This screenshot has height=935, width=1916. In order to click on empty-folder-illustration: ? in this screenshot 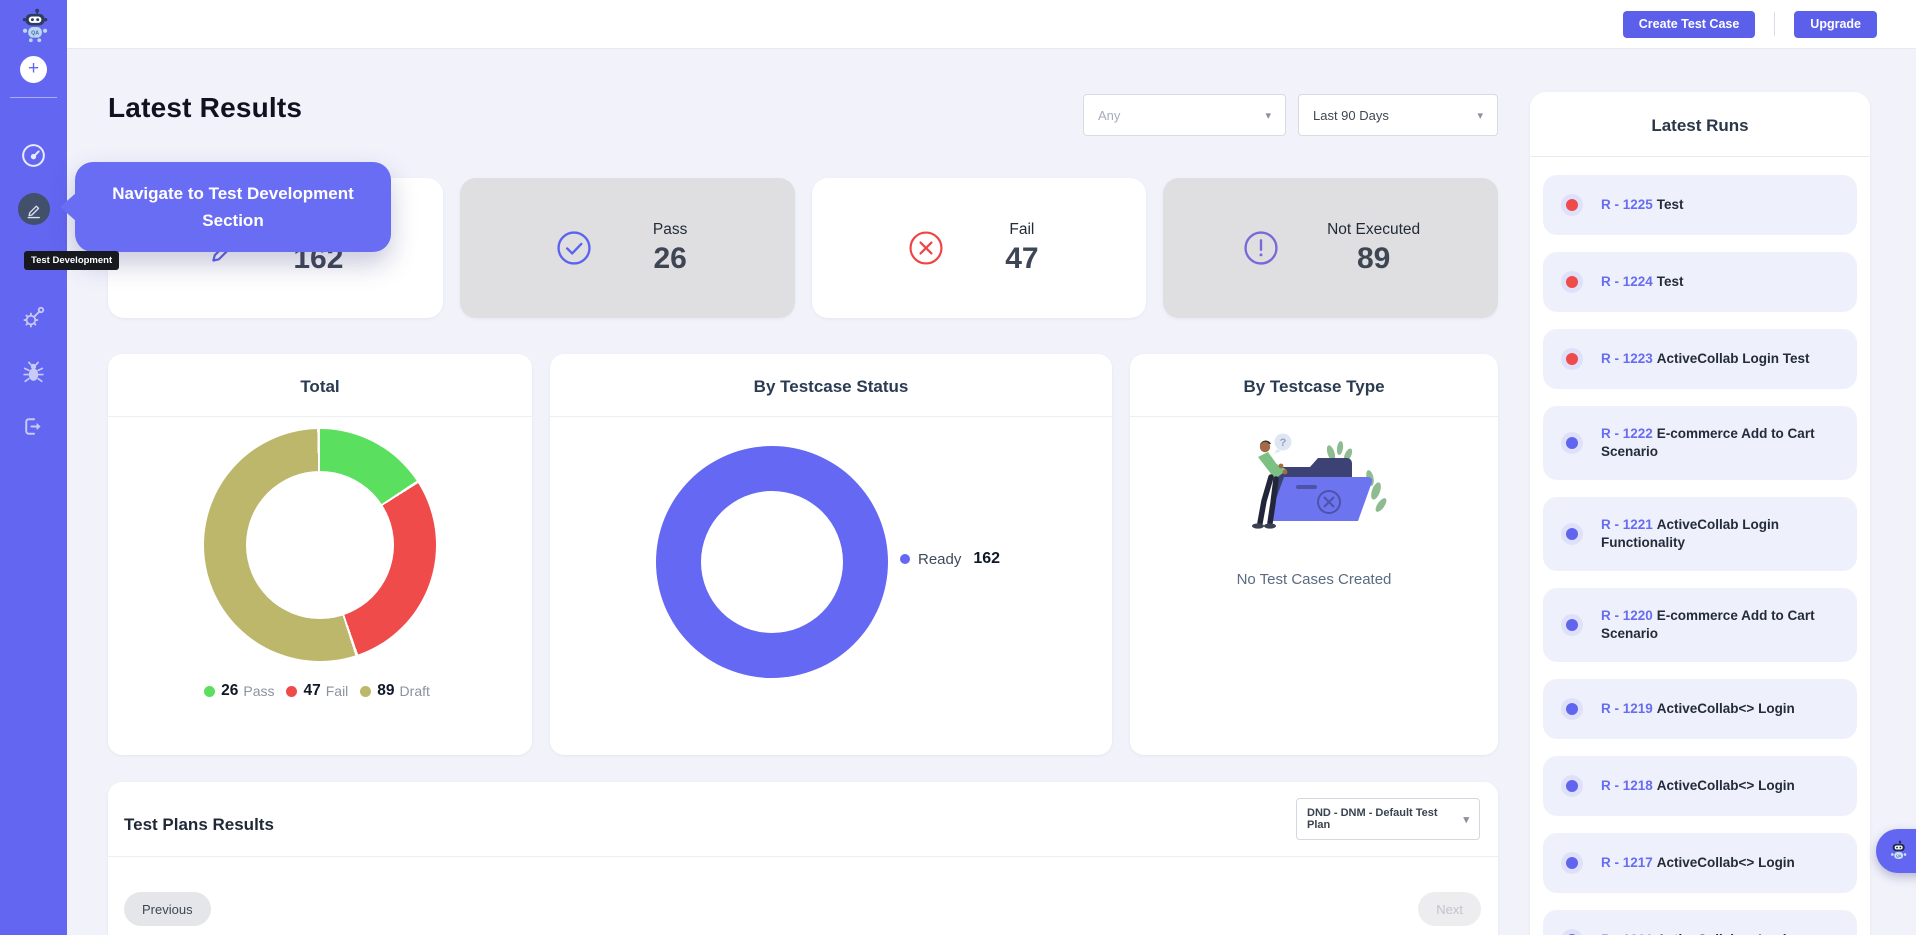, I will do `click(1319, 481)`.